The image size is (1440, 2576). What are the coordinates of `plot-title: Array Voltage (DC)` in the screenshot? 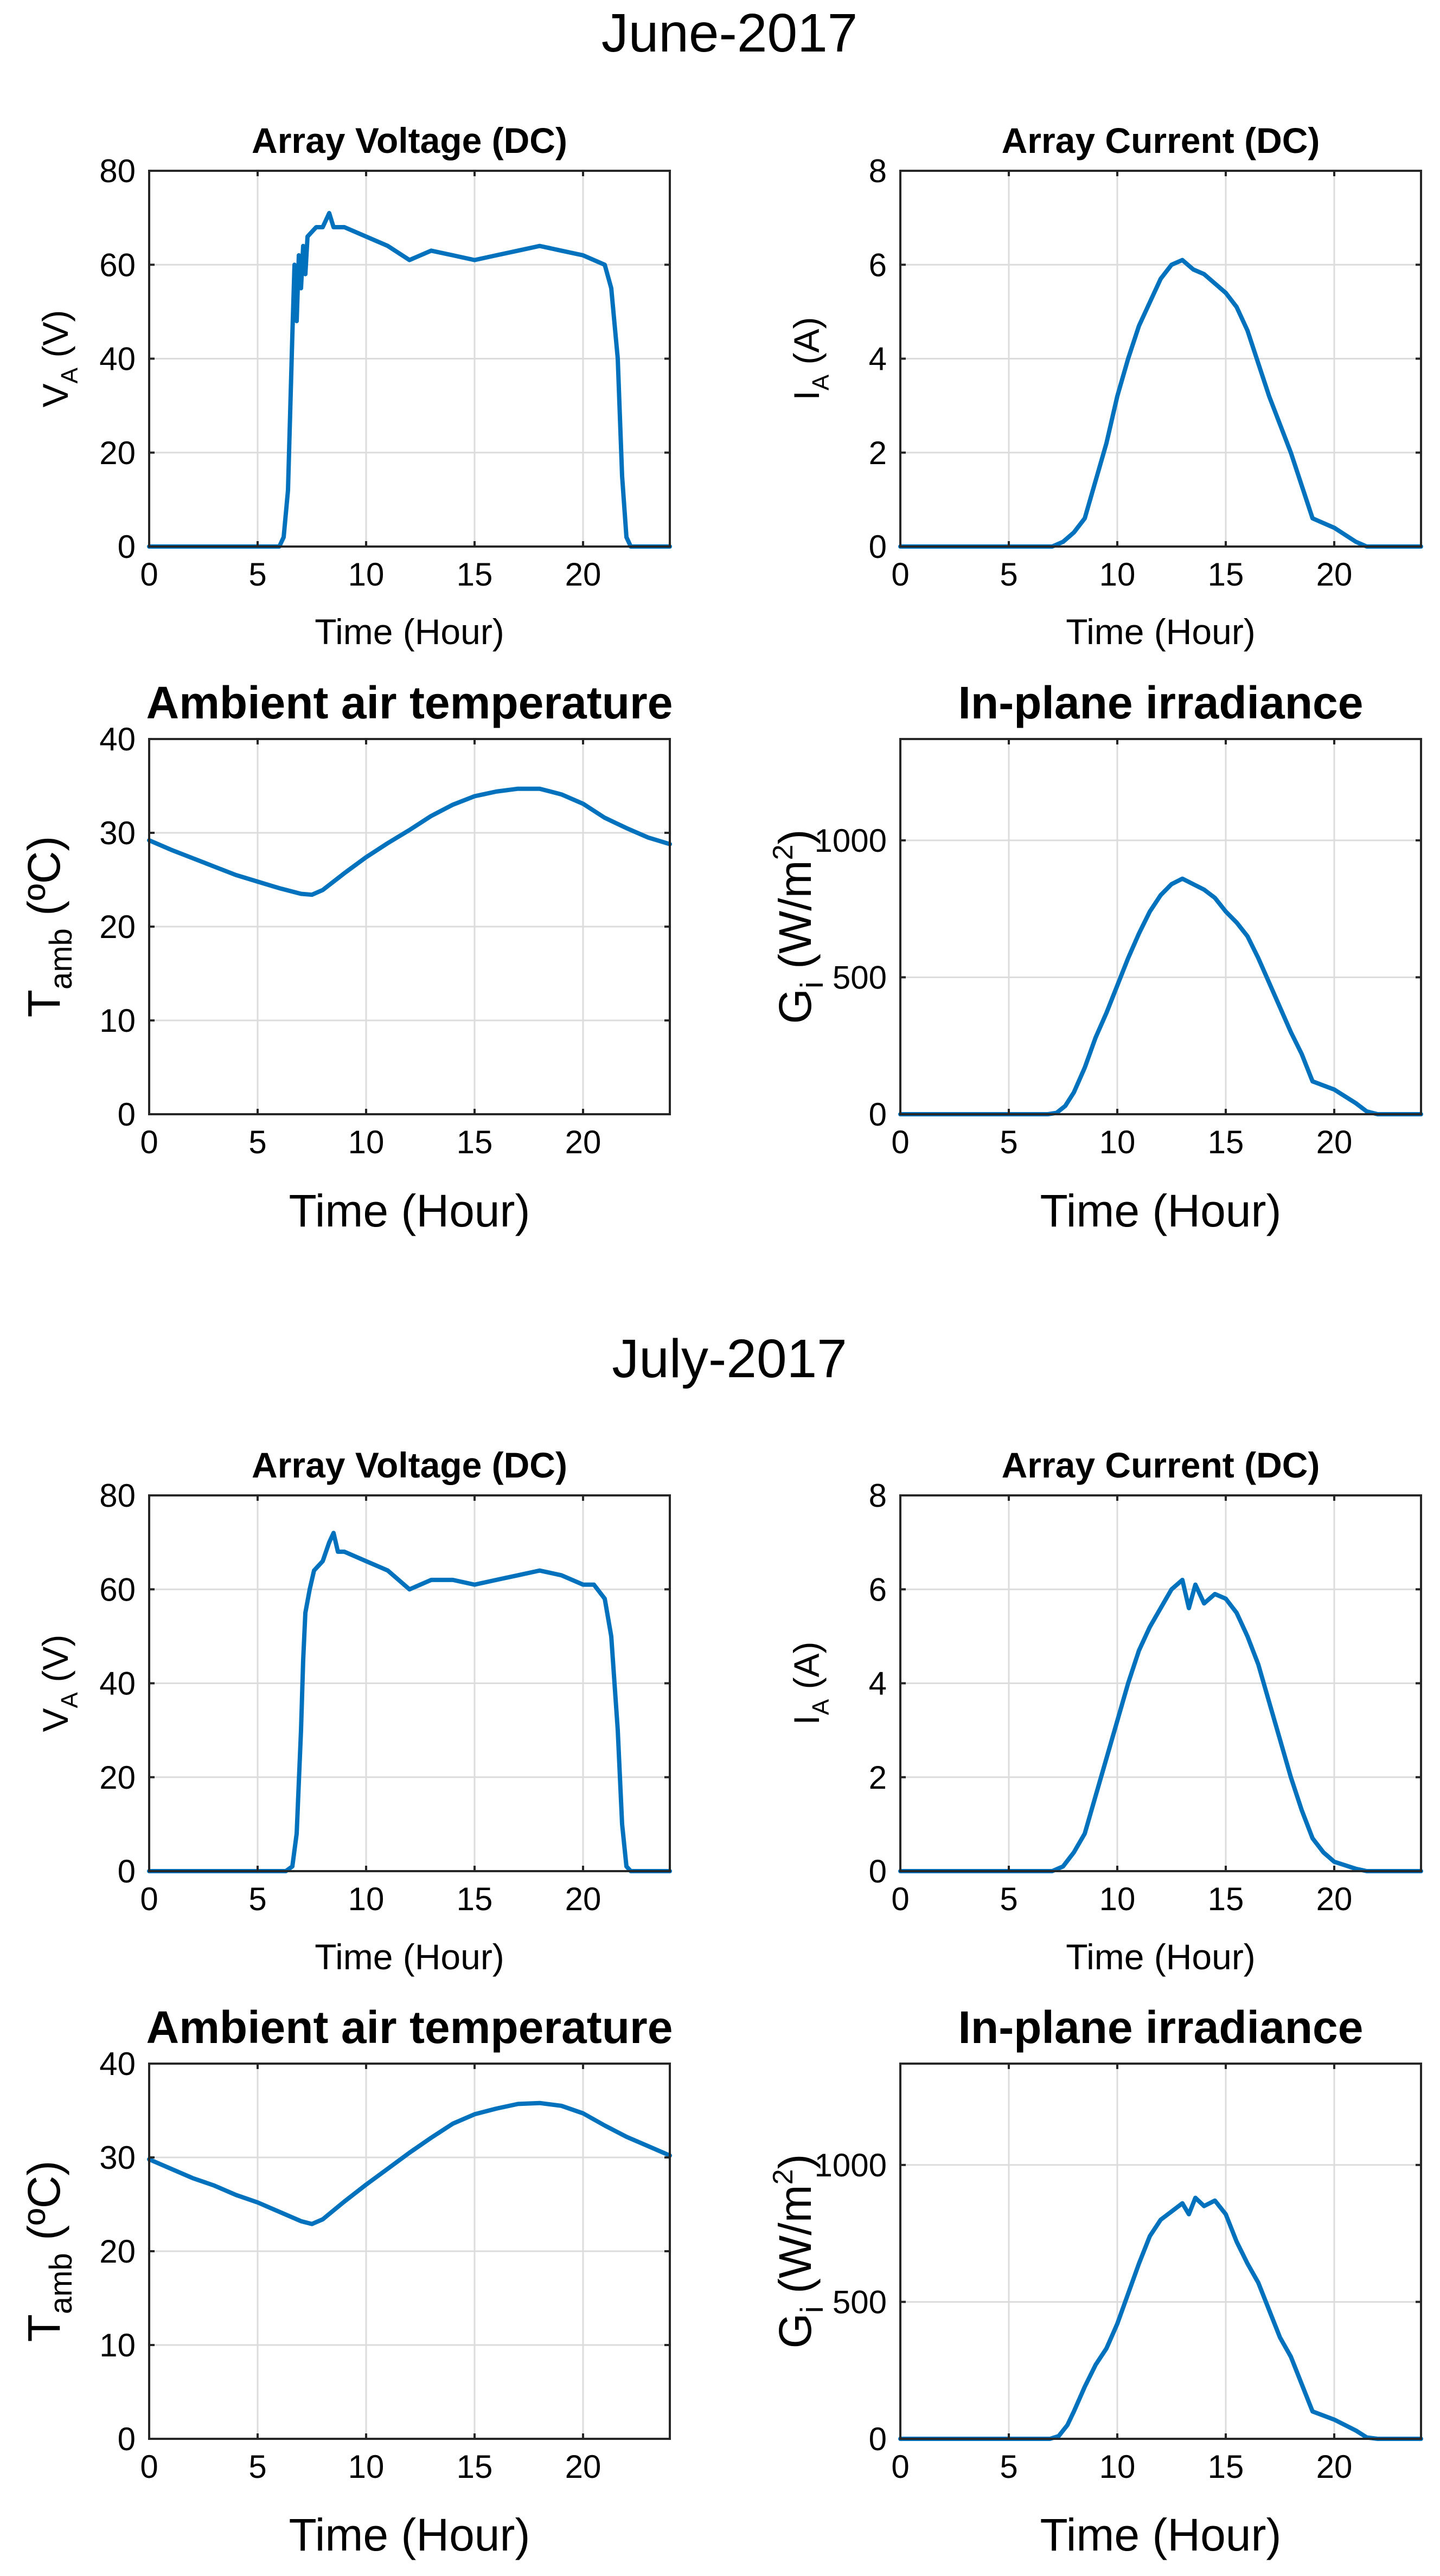 It's located at (409, 1465).